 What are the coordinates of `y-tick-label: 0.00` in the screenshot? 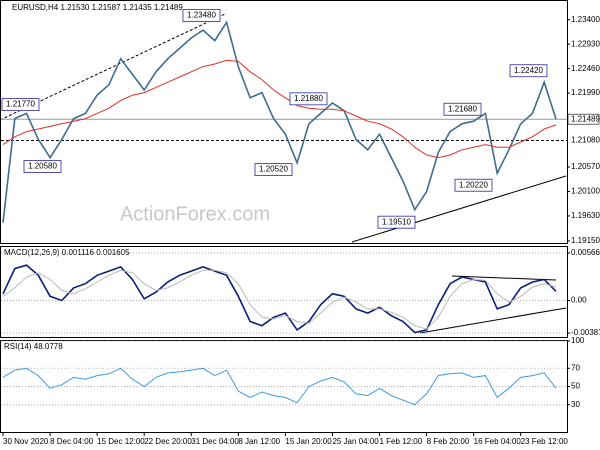 It's located at (579, 300).